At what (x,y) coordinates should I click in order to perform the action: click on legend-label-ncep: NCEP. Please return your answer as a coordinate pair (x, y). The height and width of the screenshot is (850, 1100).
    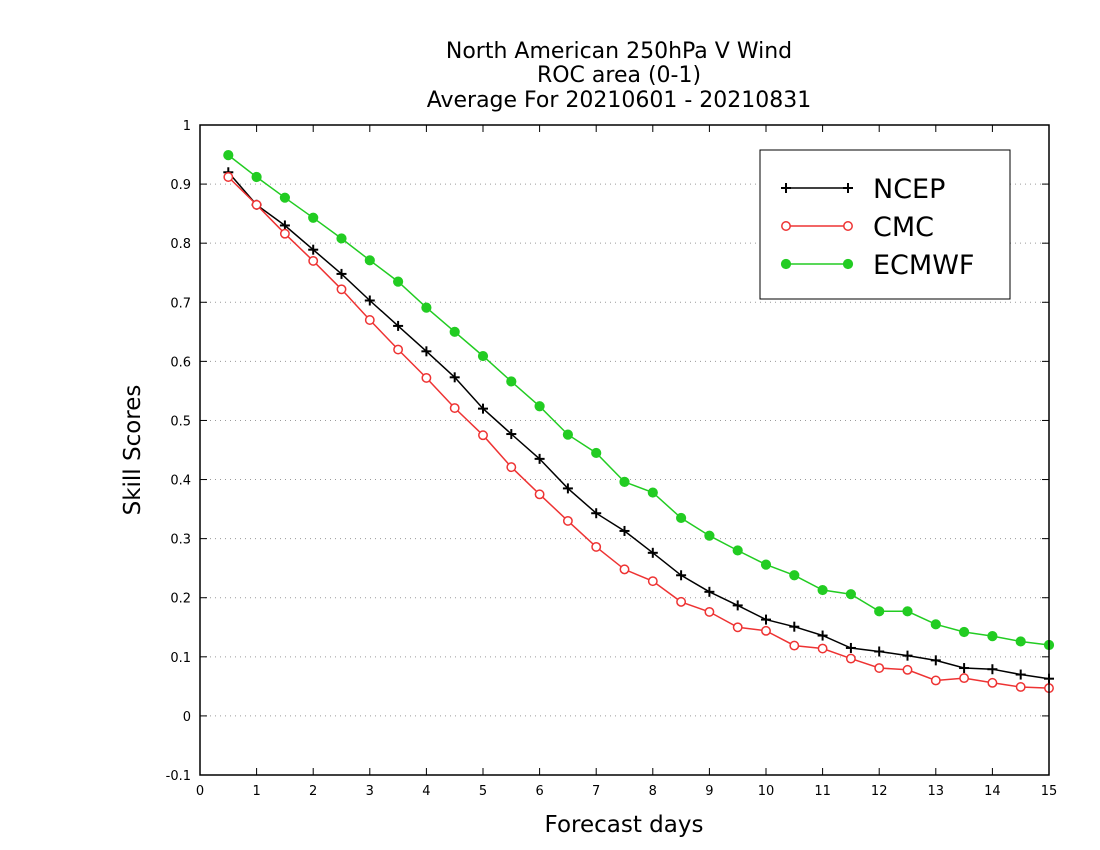
    Looking at the image, I should click on (909, 189).